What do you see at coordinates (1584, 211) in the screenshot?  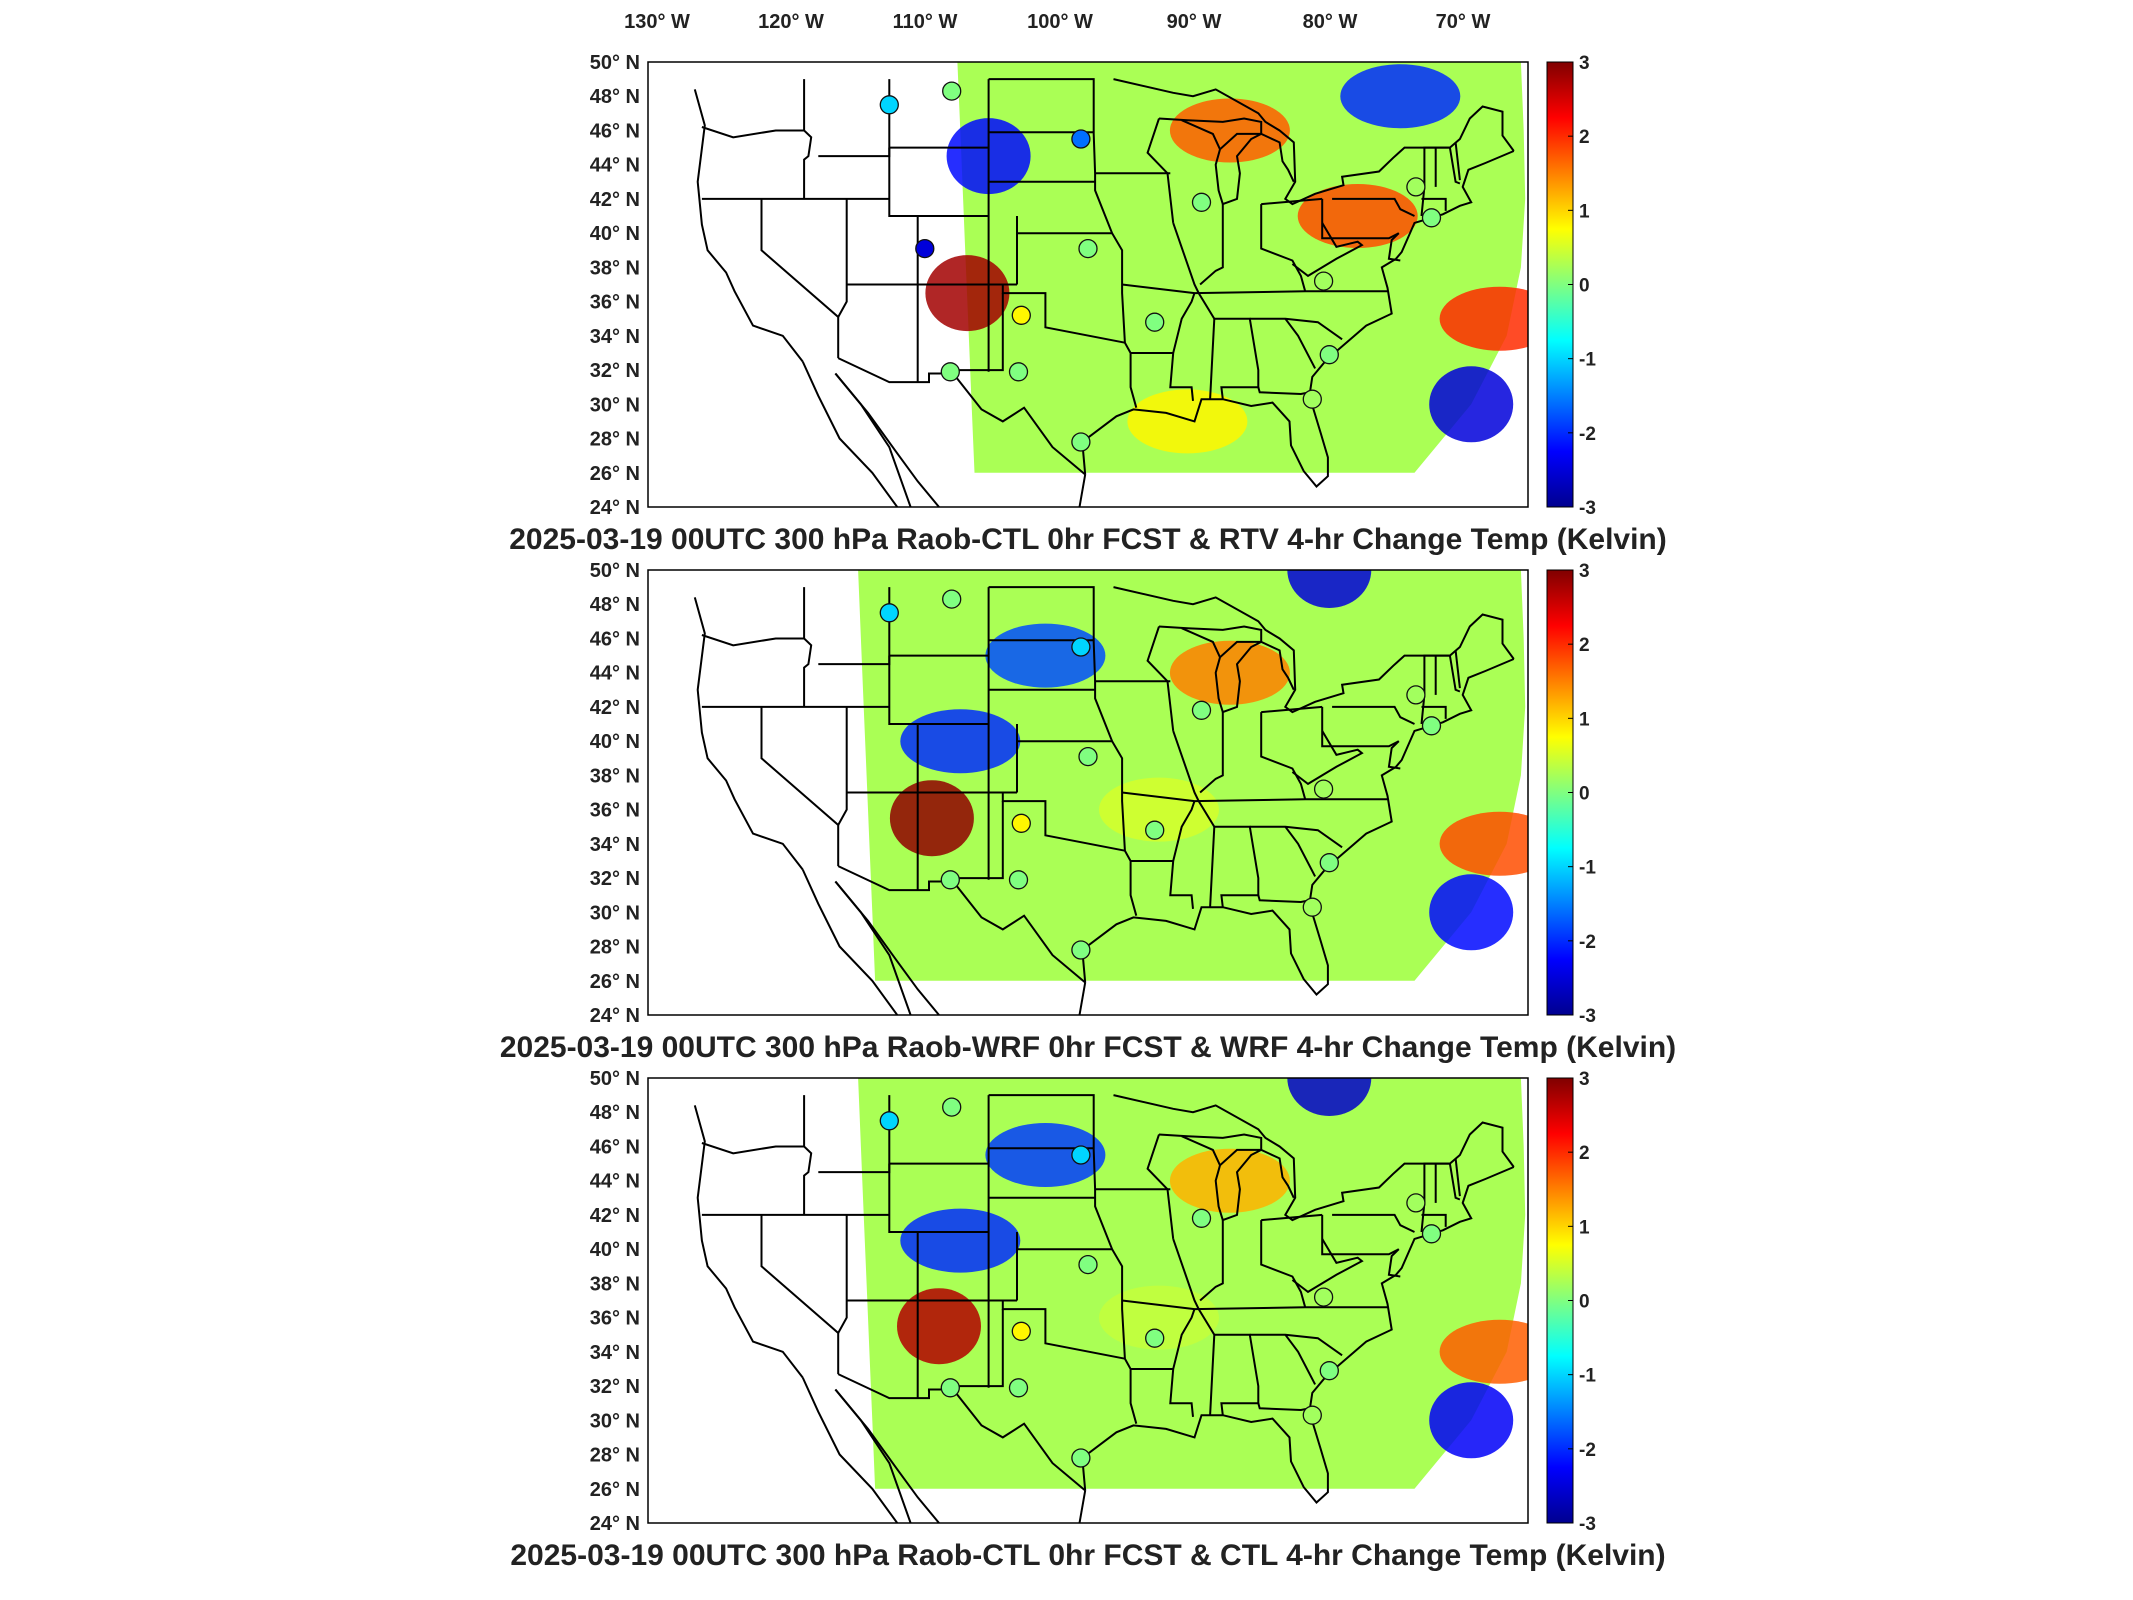 I see `colorbar-tick-label: 1` at bounding box center [1584, 211].